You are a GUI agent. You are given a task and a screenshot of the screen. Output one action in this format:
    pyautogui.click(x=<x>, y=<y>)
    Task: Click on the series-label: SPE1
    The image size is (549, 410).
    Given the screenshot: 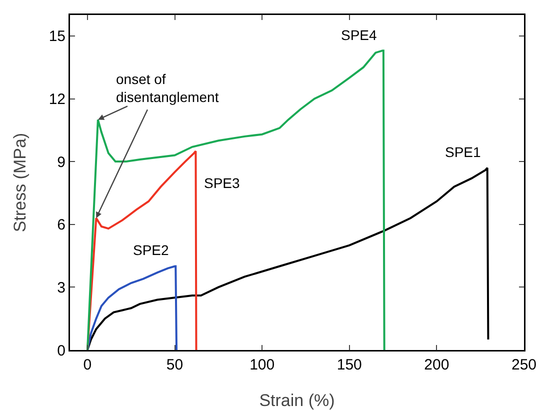 What is the action you would take?
    pyautogui.click(x=463, y=152)
    